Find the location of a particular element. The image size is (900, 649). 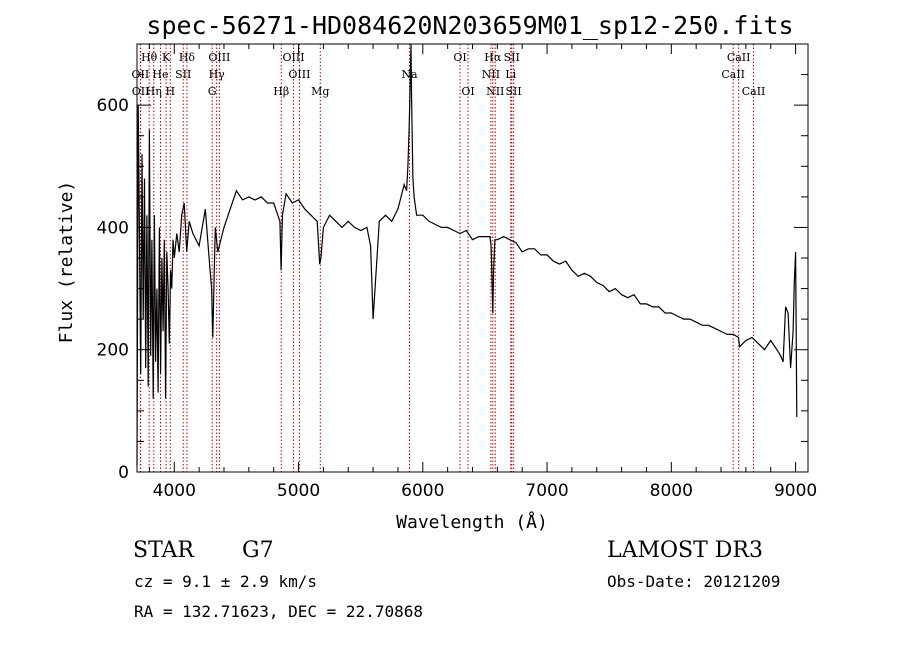

marker-label: Hα is located at coordinates (493, 57).